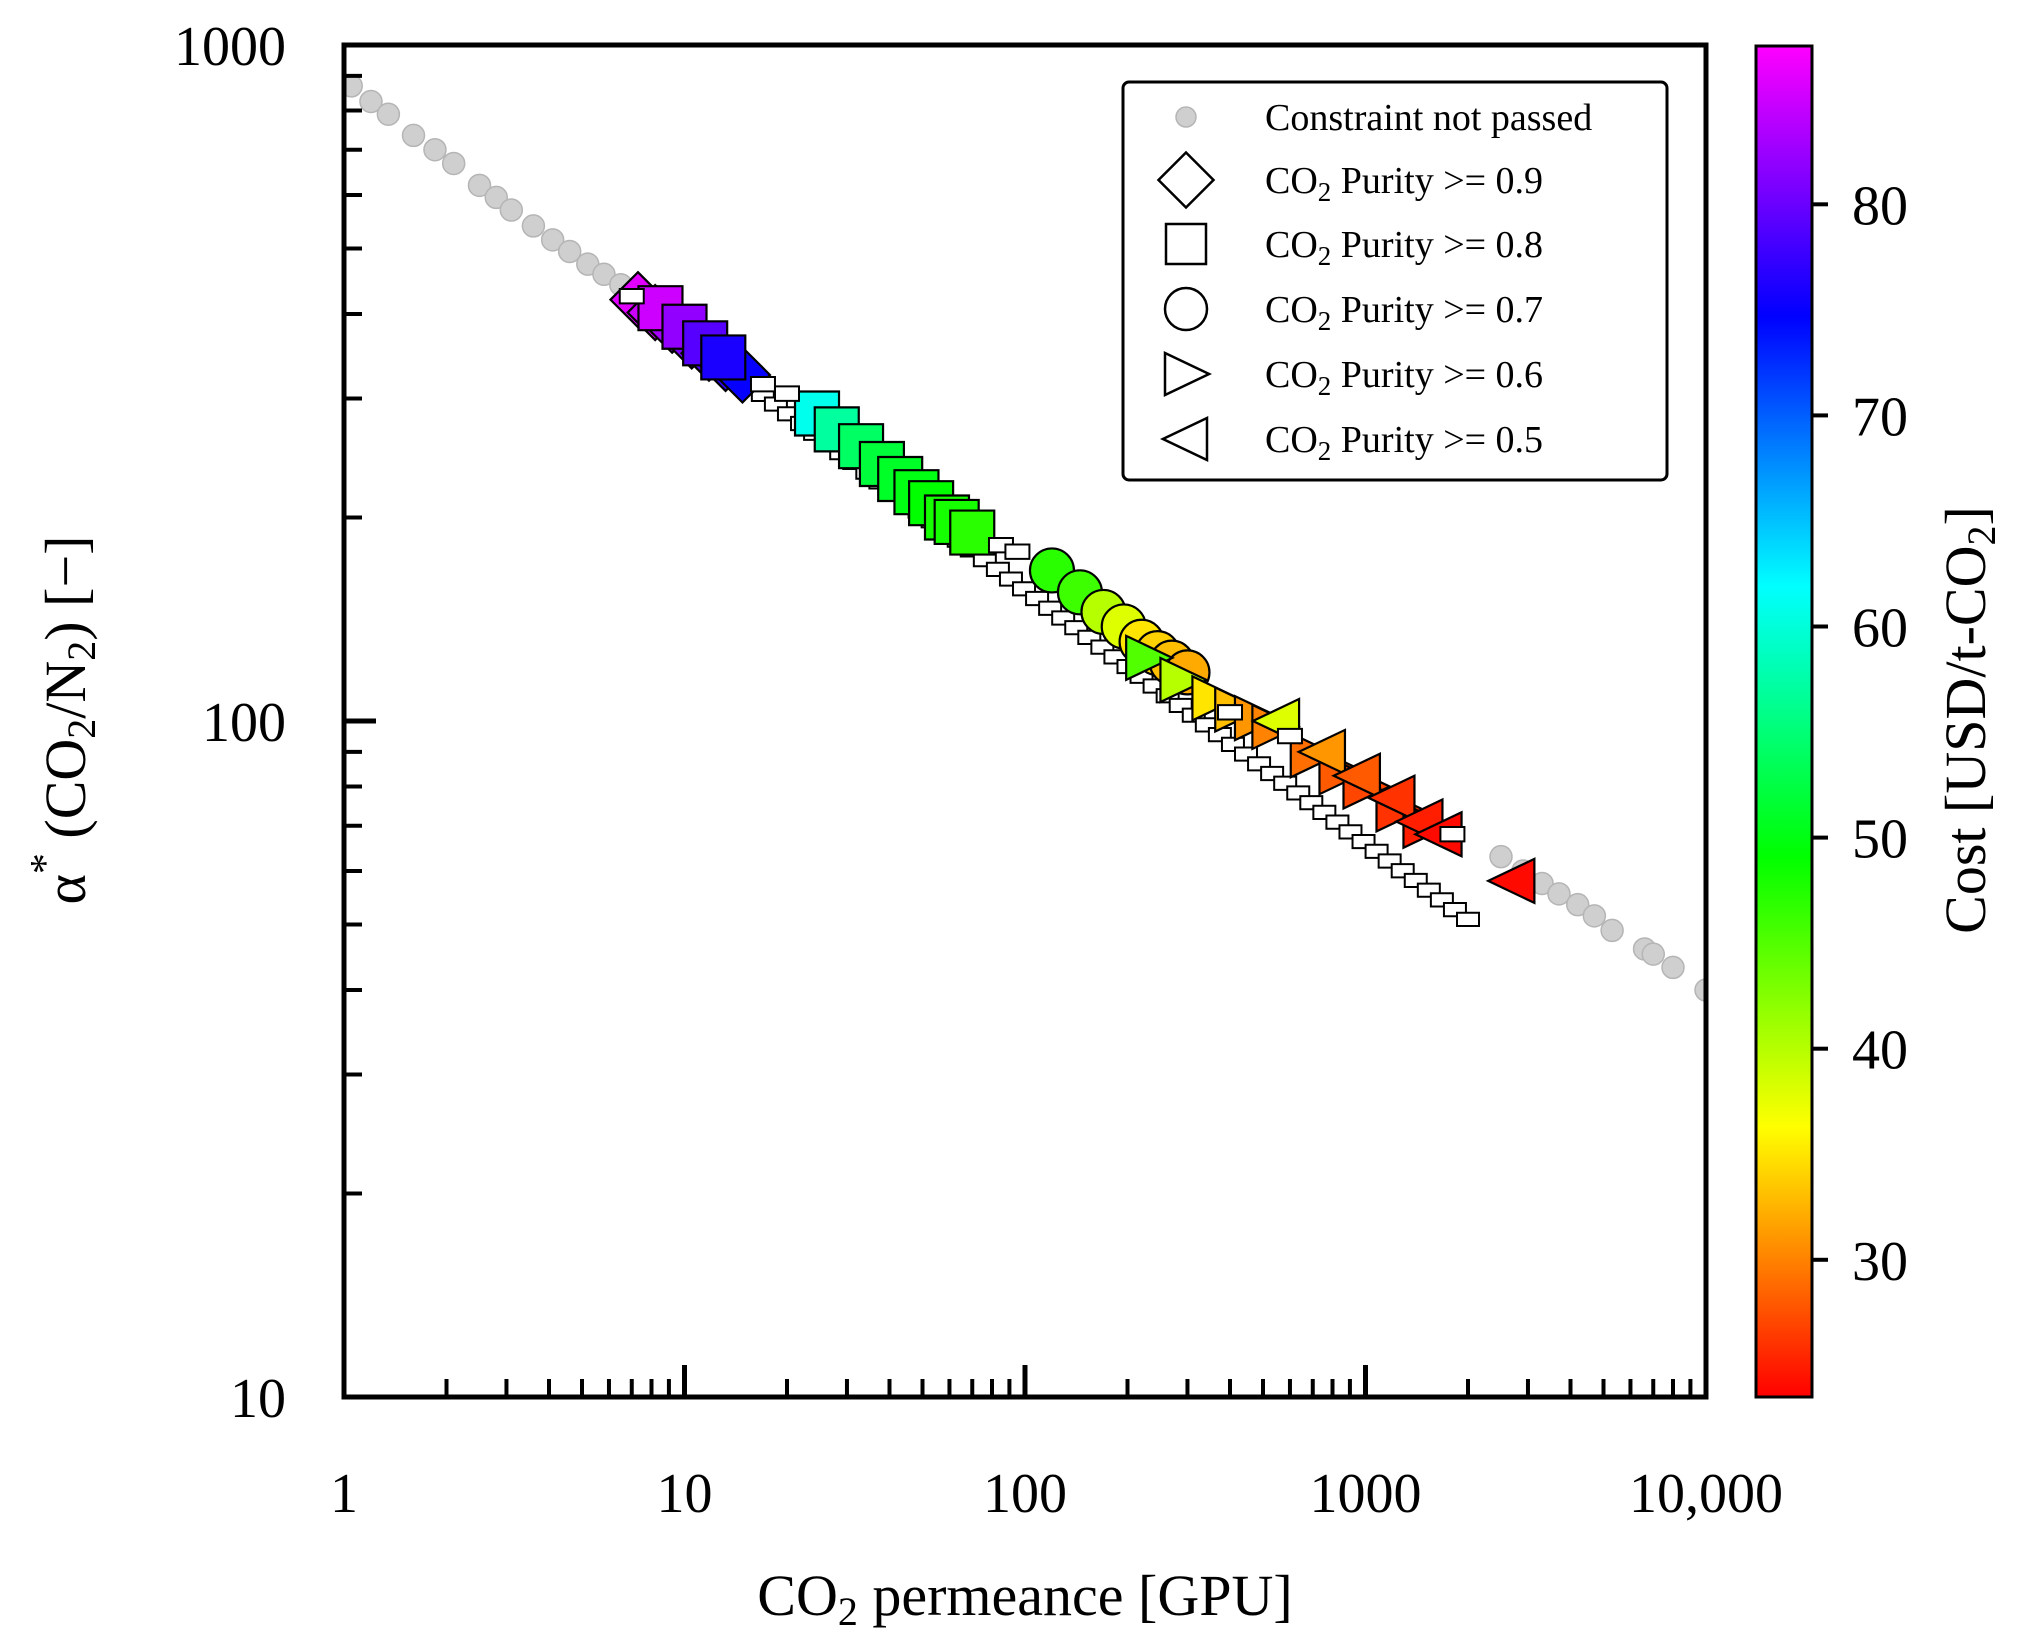  What do you see at coordinates (1404, 183) in the screenshot?
I see `legend-label-purity-0.9: CO2 Purity >= 0.9` at bounding box center [1404, 183].